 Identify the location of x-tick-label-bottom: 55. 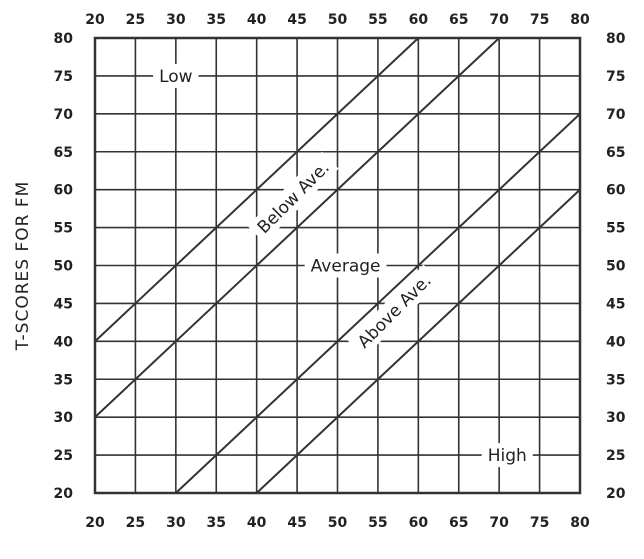
(377, 523).